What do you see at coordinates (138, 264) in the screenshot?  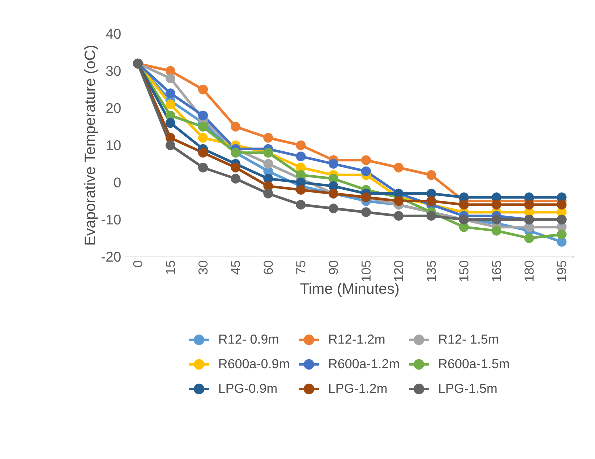 I see `x-tick-label: 0` at bounding box center [138, 264].